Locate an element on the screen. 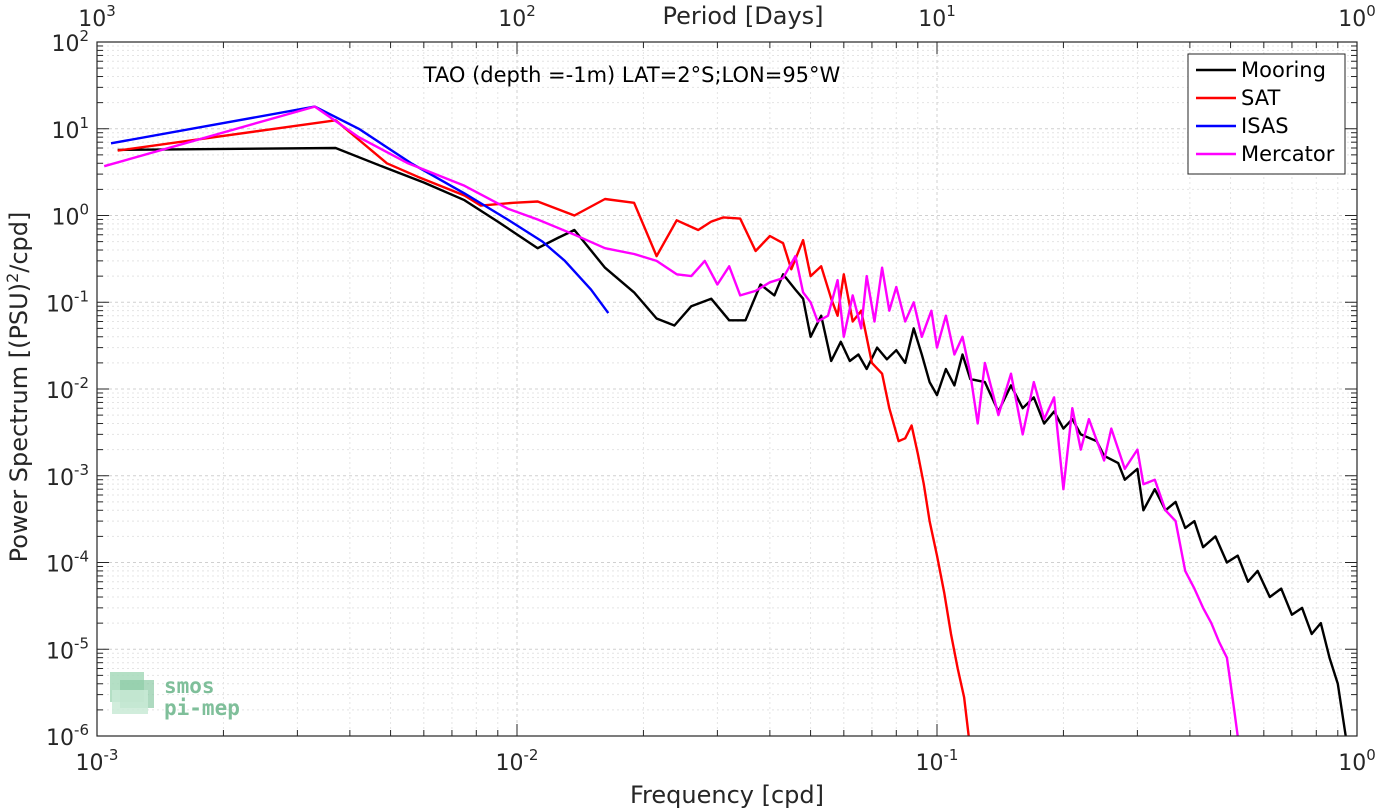 This screenshot has width=1377, height=809. x-tick-label: 10⁰ is located at coordinates (1357, 761).